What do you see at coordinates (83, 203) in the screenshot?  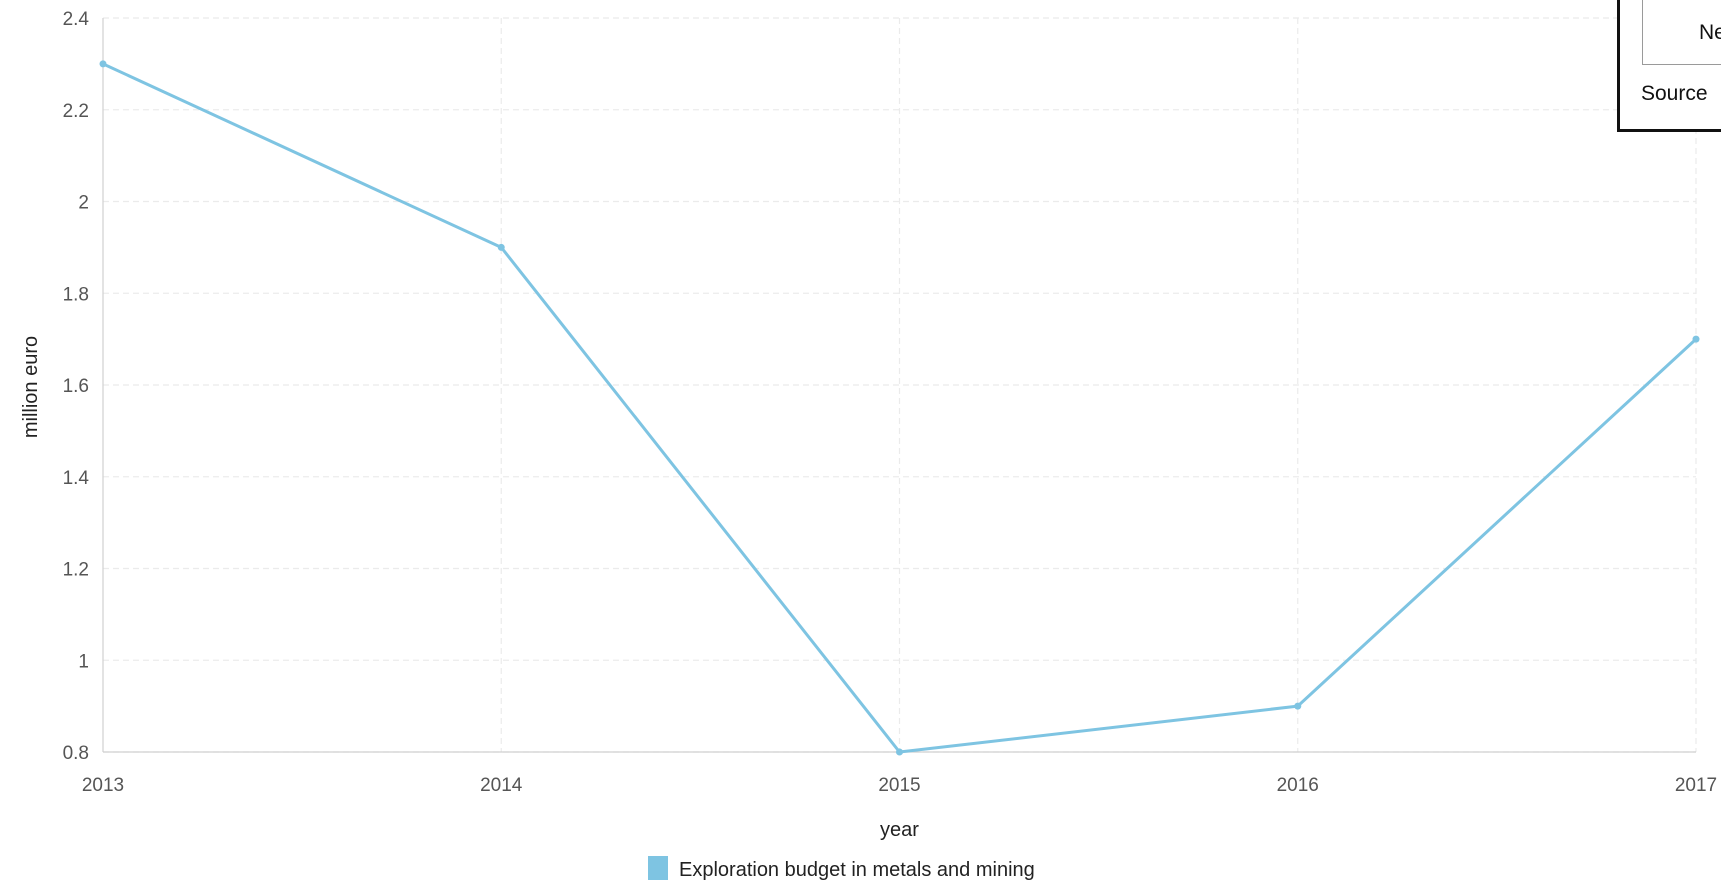 I see `y-tick-label: 2` at bounding box center [83, 203].